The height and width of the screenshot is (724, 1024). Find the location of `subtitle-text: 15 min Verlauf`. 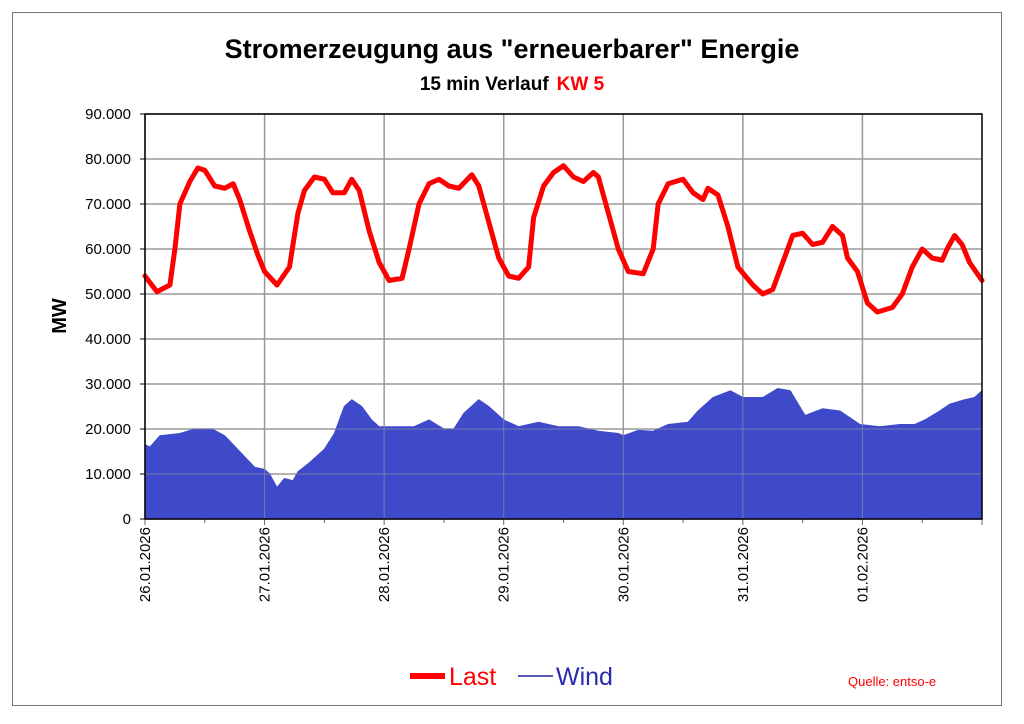

subtitle-text: 15 min Verlauf is located at coordinates (485, 84).